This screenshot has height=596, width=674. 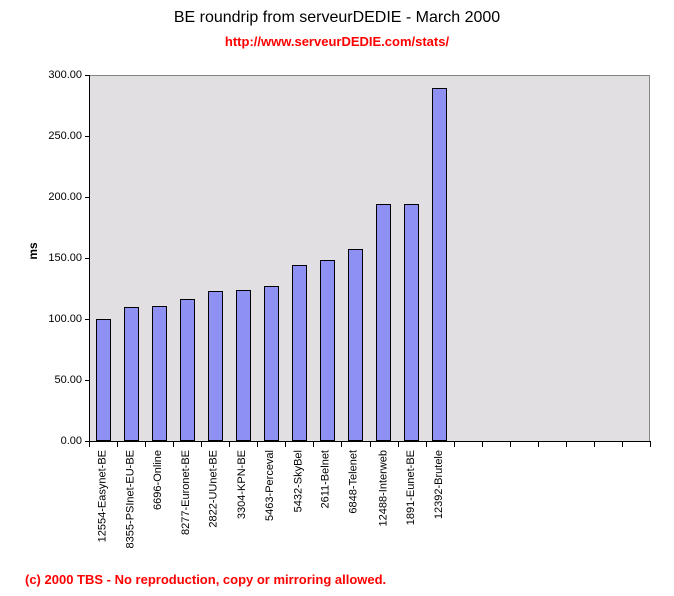 What do you see at coordinates (354, 482) in the screenshot?
I see `x-category-label: 6848-Telenet` at bounding box center [354, 482].